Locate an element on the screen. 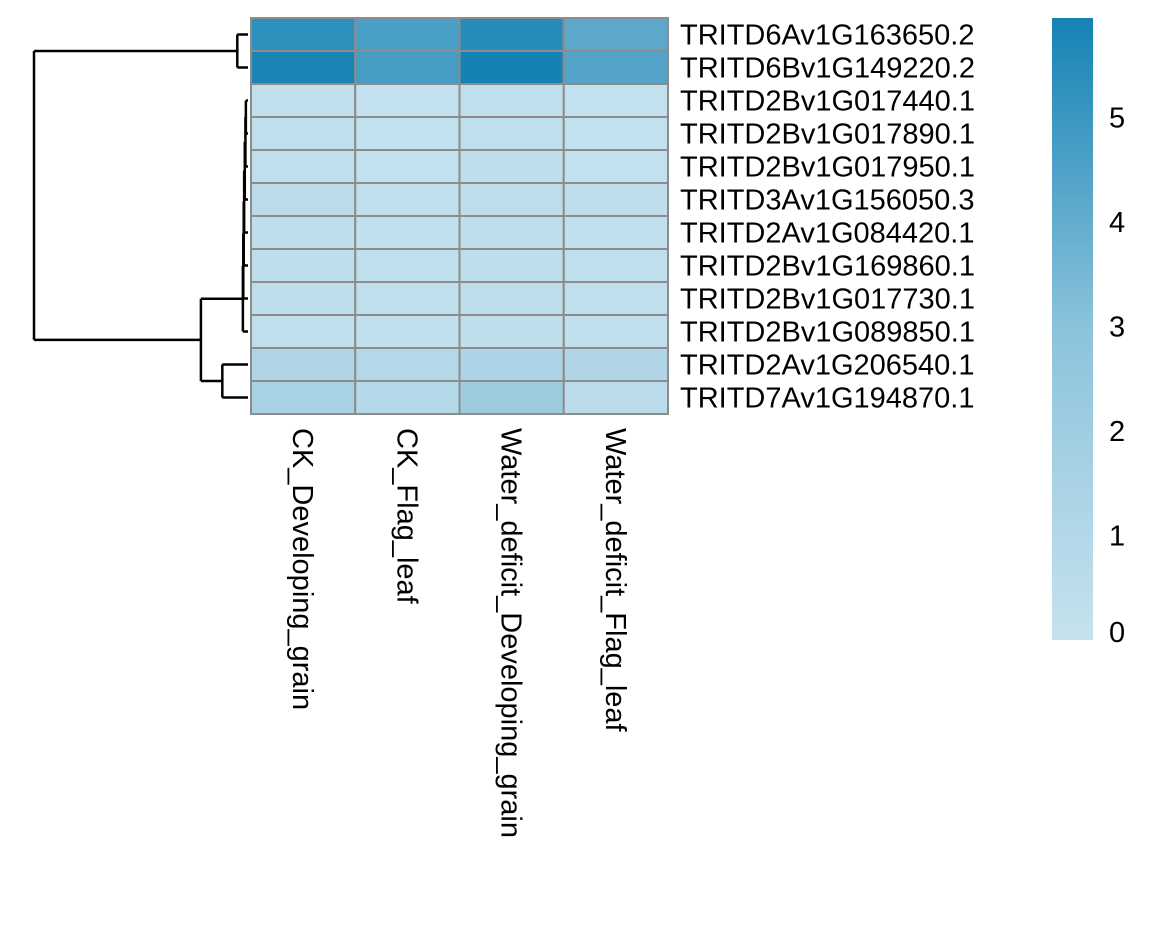  row-label: TRITD2Av1G084420.1 is located at coordinates (827, 234).